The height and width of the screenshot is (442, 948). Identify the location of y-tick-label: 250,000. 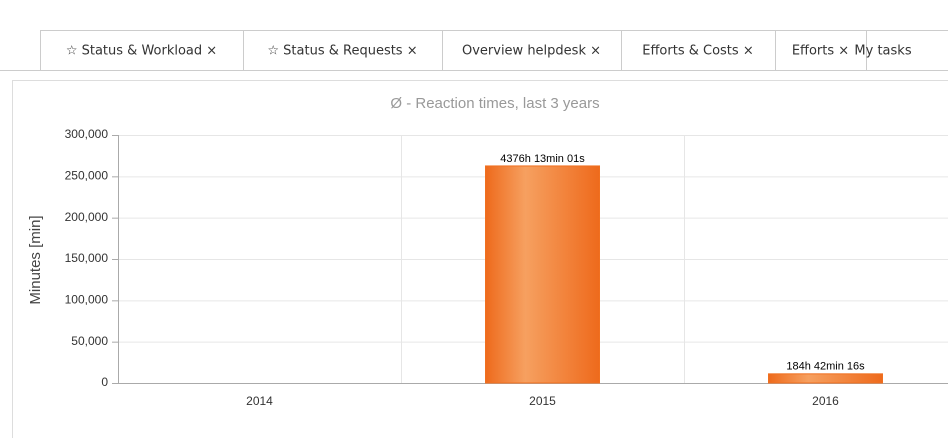
(87, 176).